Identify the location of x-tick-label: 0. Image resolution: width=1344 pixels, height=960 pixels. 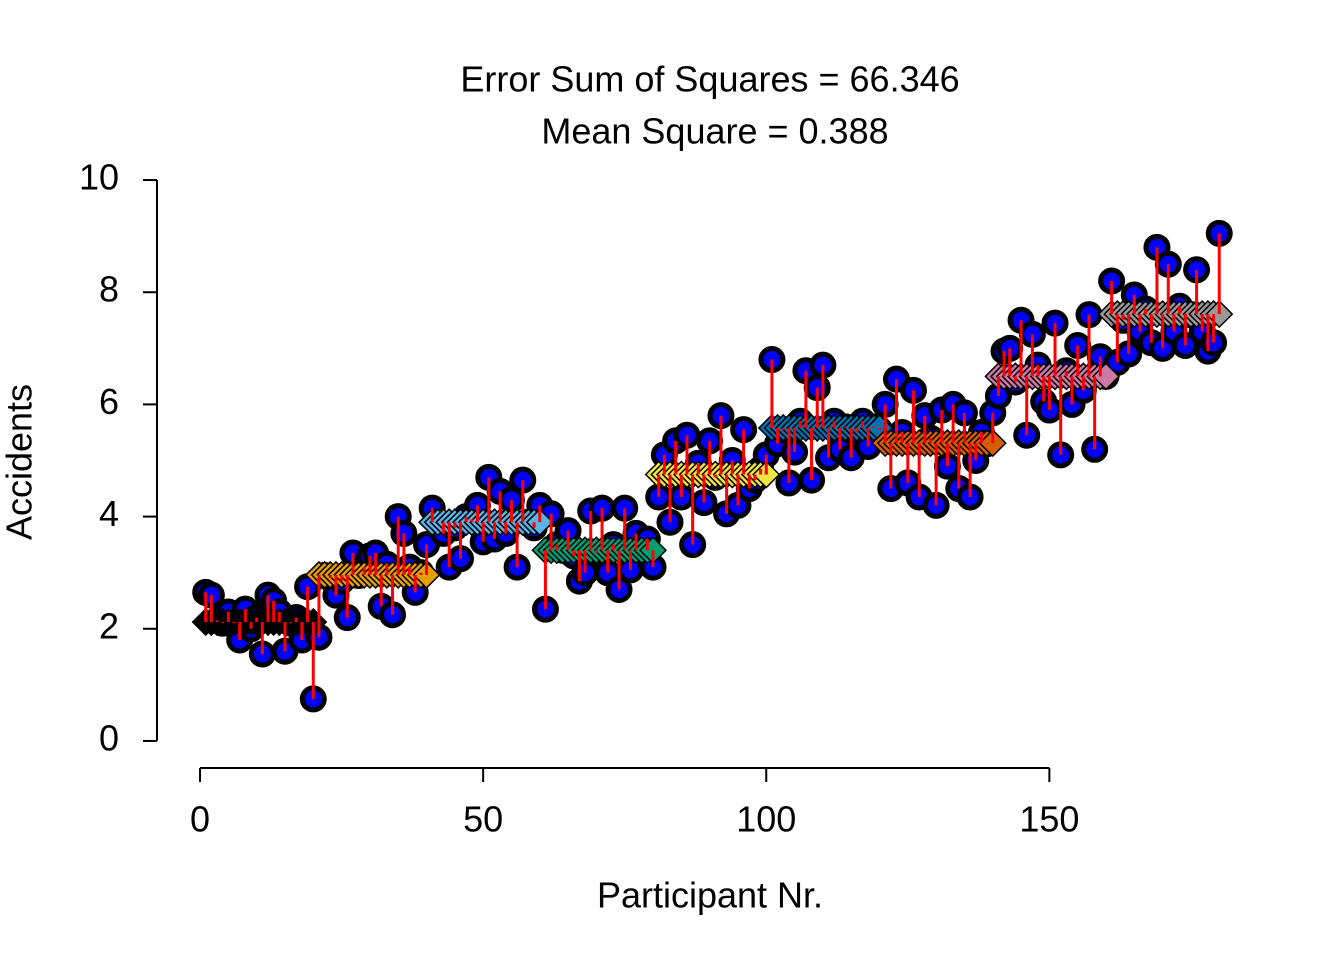
(200, 819).